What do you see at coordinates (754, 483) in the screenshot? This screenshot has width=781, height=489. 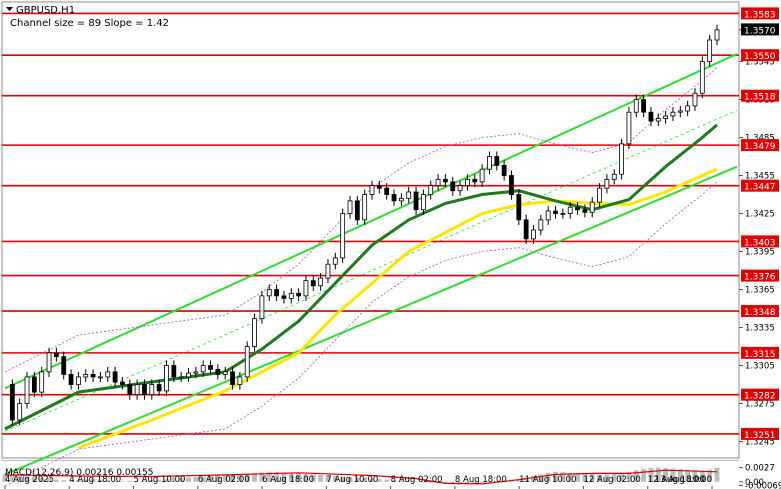 I see `macd-tick-label: 0.00` at bounding box center [754, 483].